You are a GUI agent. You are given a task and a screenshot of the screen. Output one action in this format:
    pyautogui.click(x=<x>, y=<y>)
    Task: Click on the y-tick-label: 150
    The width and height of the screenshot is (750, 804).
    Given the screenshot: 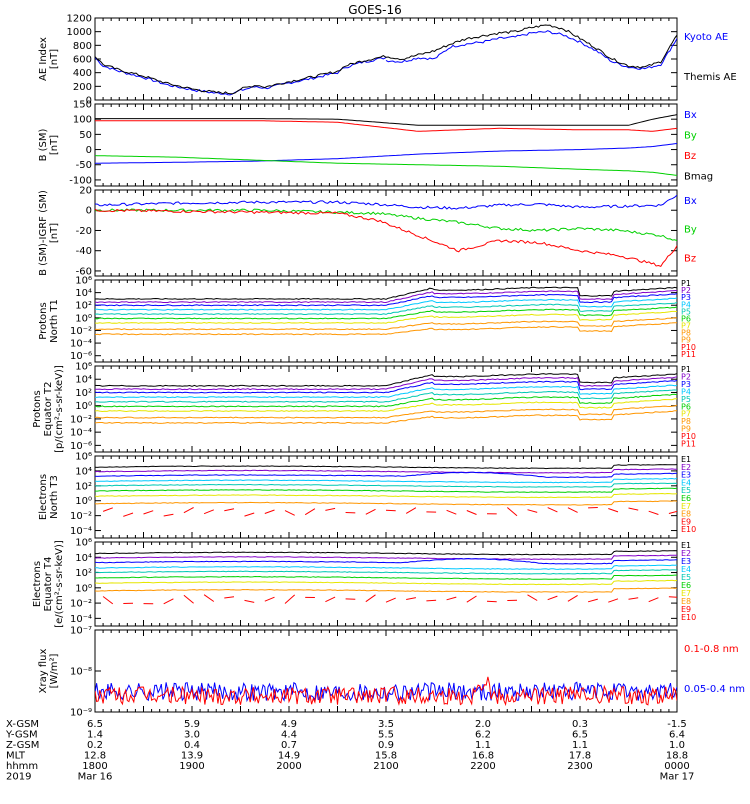 What is the action you would take?
    pyautogui.click(x=82, y=105)
    